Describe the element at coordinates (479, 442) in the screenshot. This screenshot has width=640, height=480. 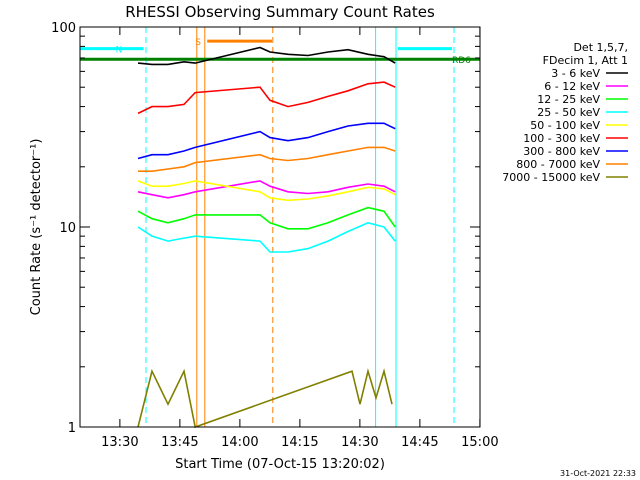
I see `x-tick-label-6: 15:00` at that location.